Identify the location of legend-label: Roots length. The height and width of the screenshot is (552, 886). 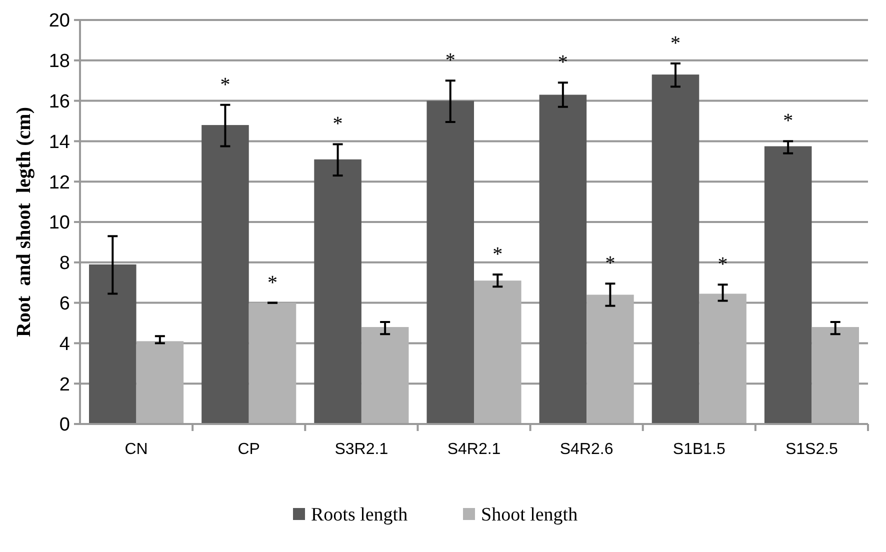
(359, 515).